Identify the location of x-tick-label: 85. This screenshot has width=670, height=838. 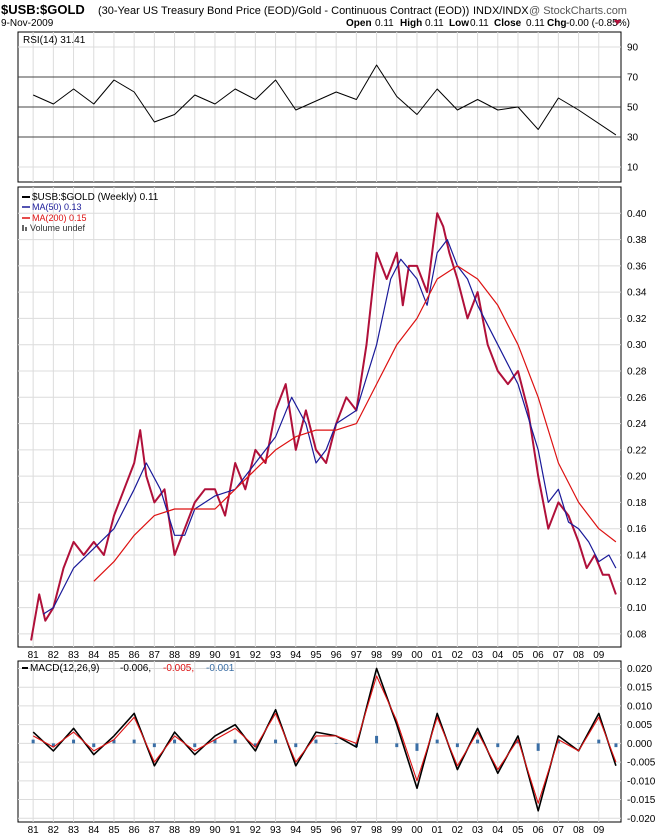
(114, 655).